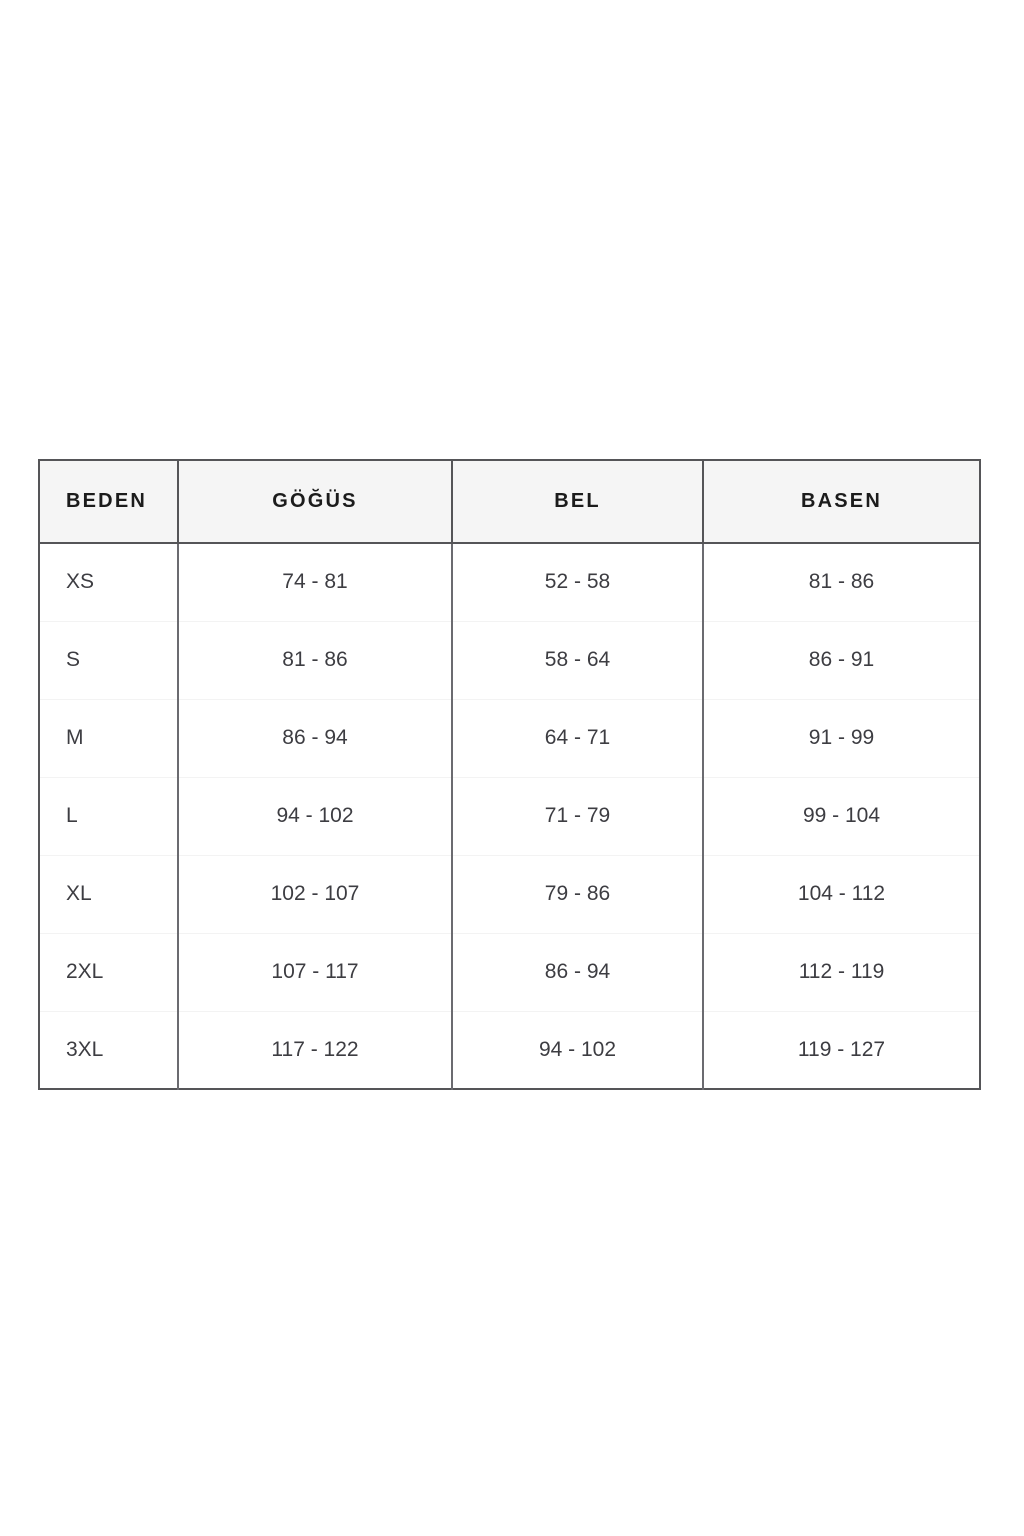  I want to click on cell-size: 3XL, so click(109, 1050).